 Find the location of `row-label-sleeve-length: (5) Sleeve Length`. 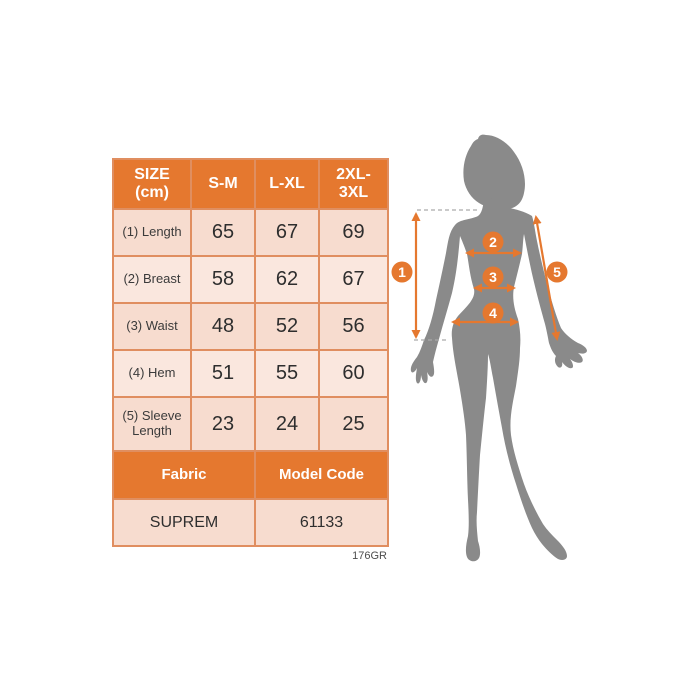

row-label-sleeve-length: (5) Sleeve Length is located at coordinates (152, 424).